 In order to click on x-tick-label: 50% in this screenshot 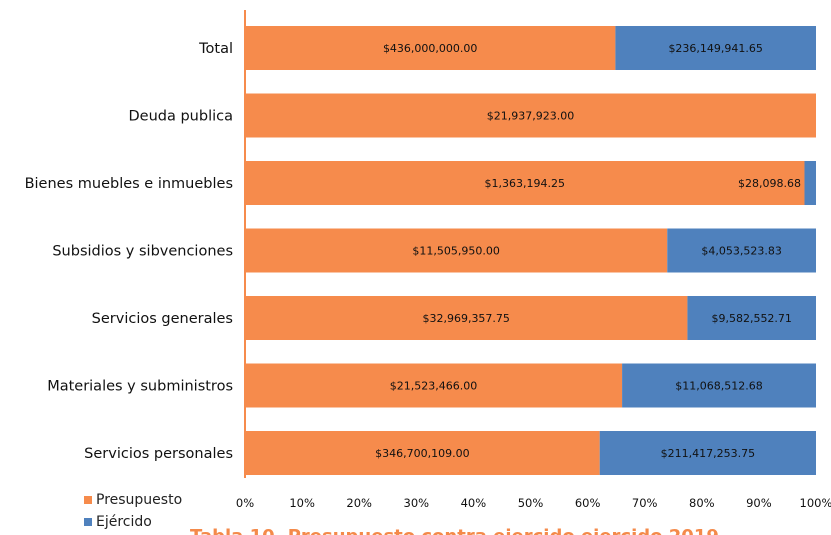, I will do `click(531, 503)`.